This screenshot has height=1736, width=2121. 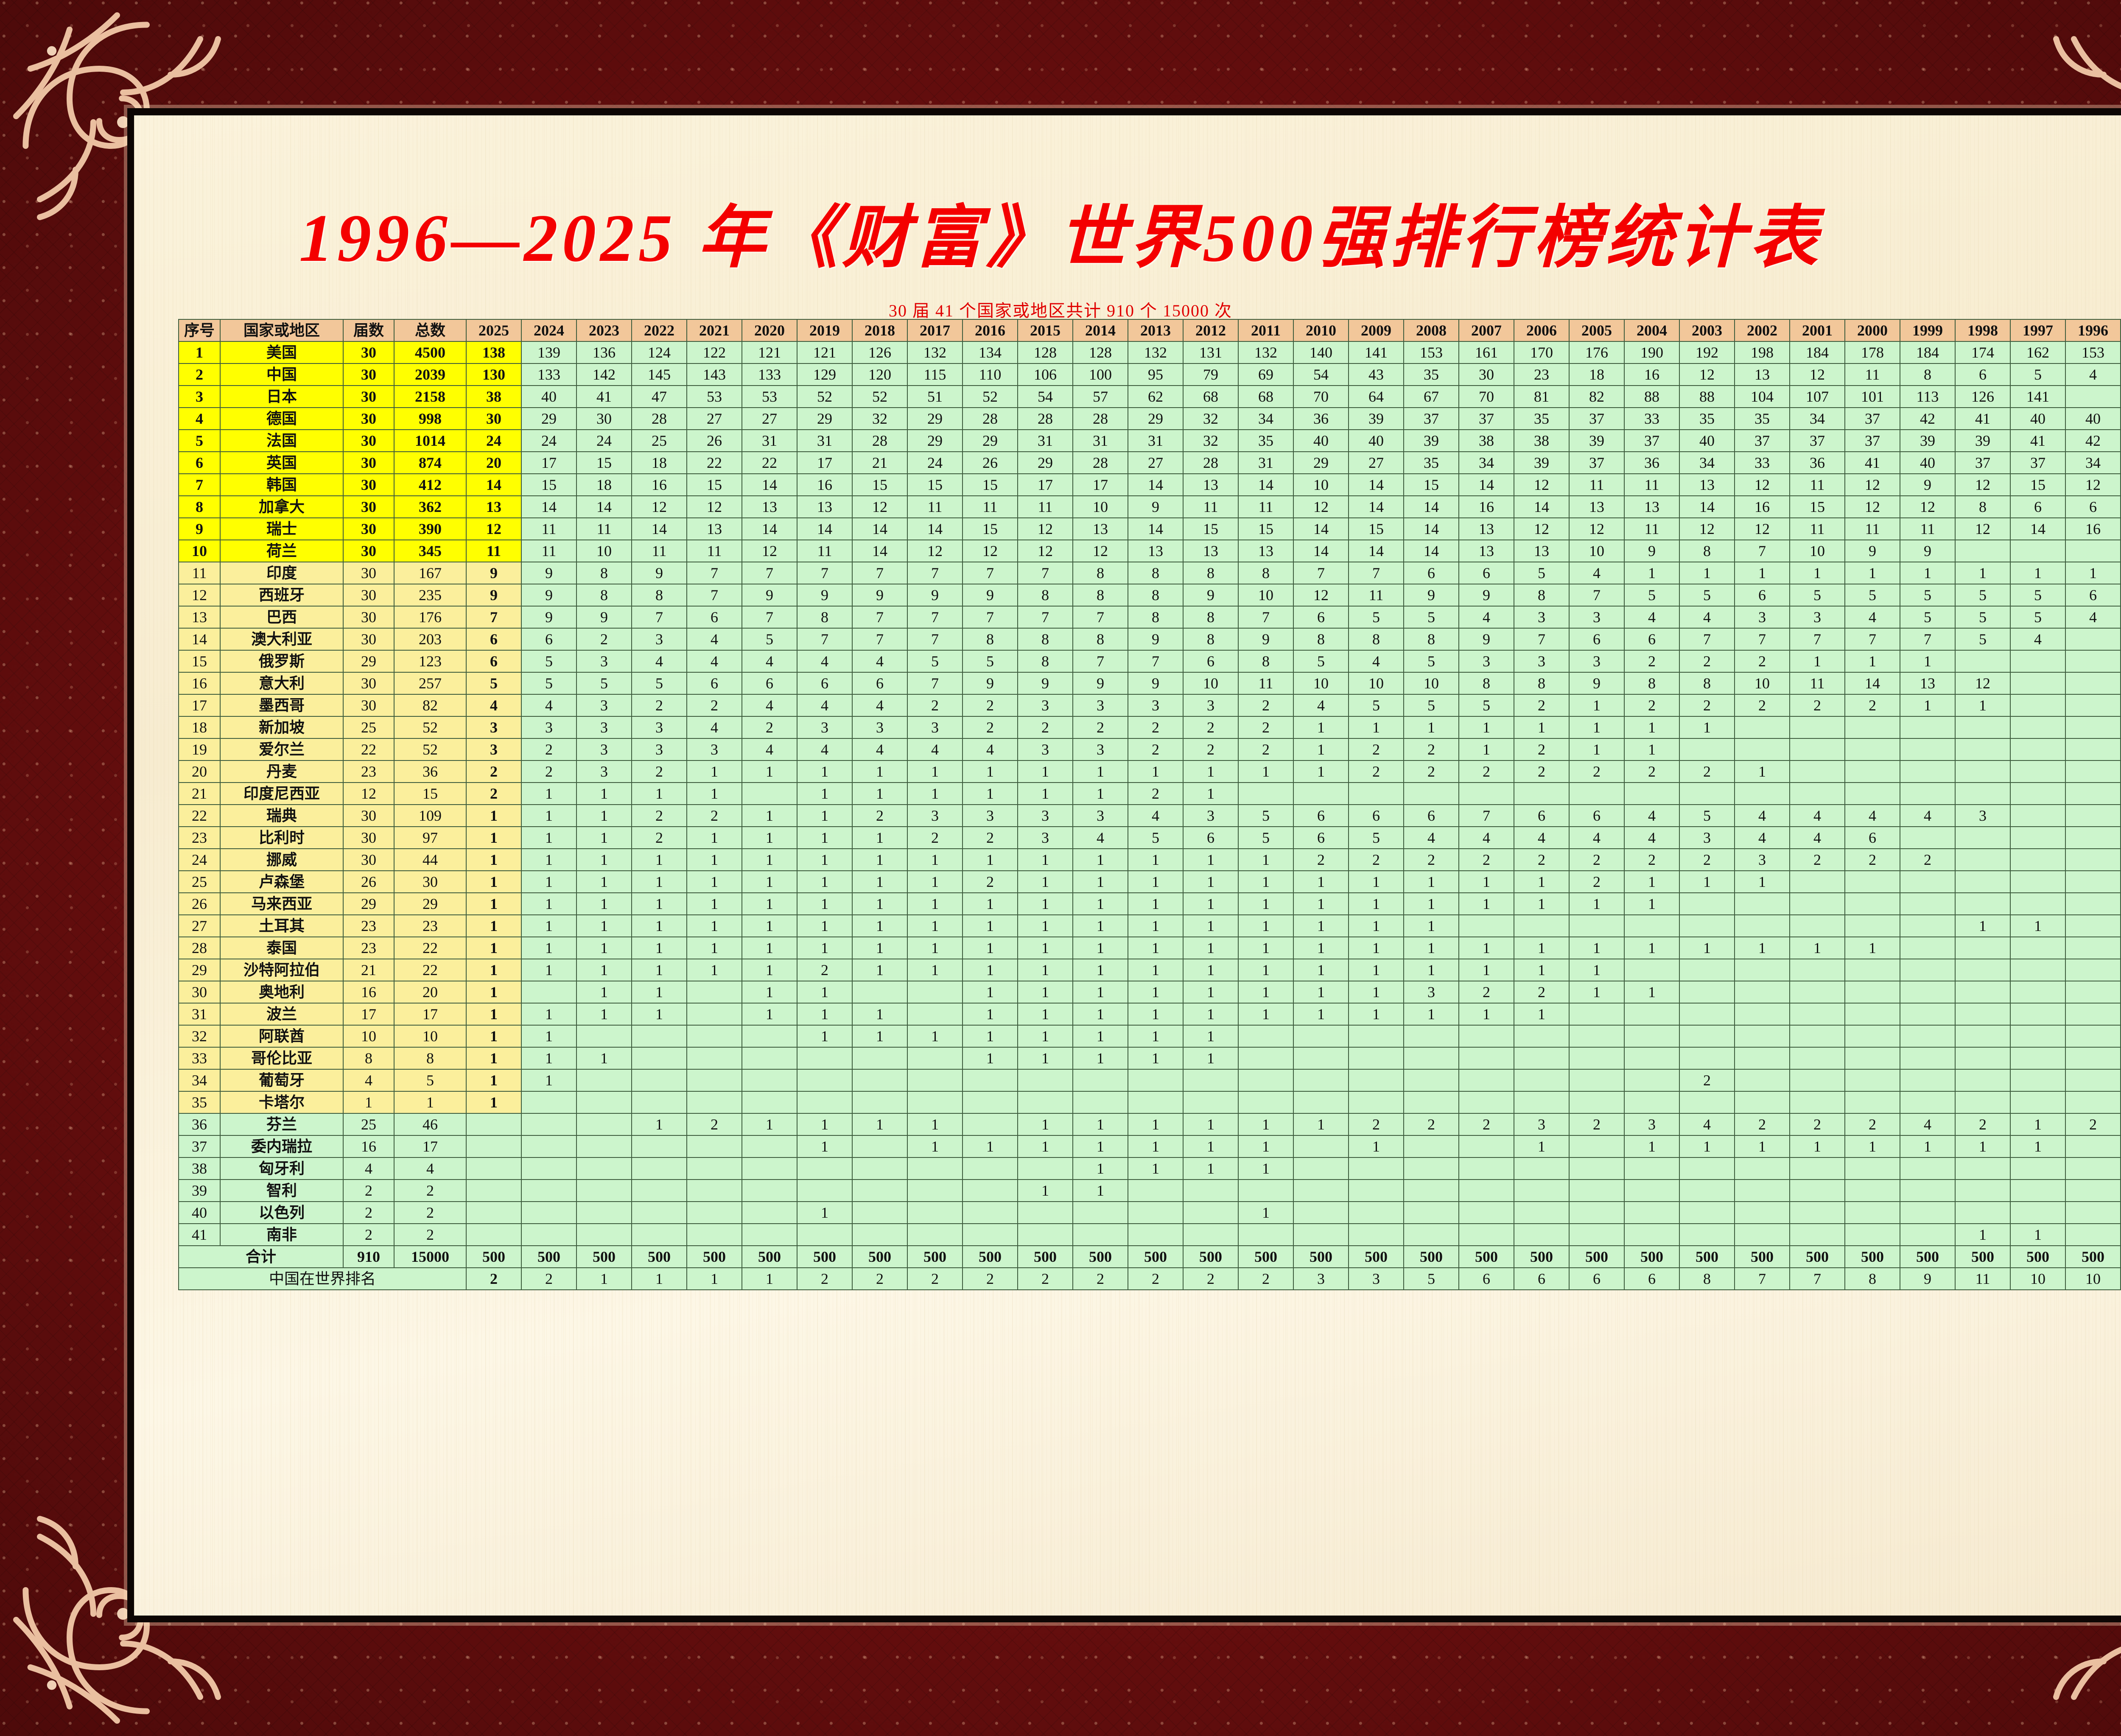 What do you see at coordinates (1149, 837) in the screenshot?
I see `table-row: 23 比利时 30 97 1 1 1 2 1 1 1 1 2 2 3 4 5 6 5 6 5 4 4 4 4 4 3 4 4 6` at bounding box center [1149, 837].